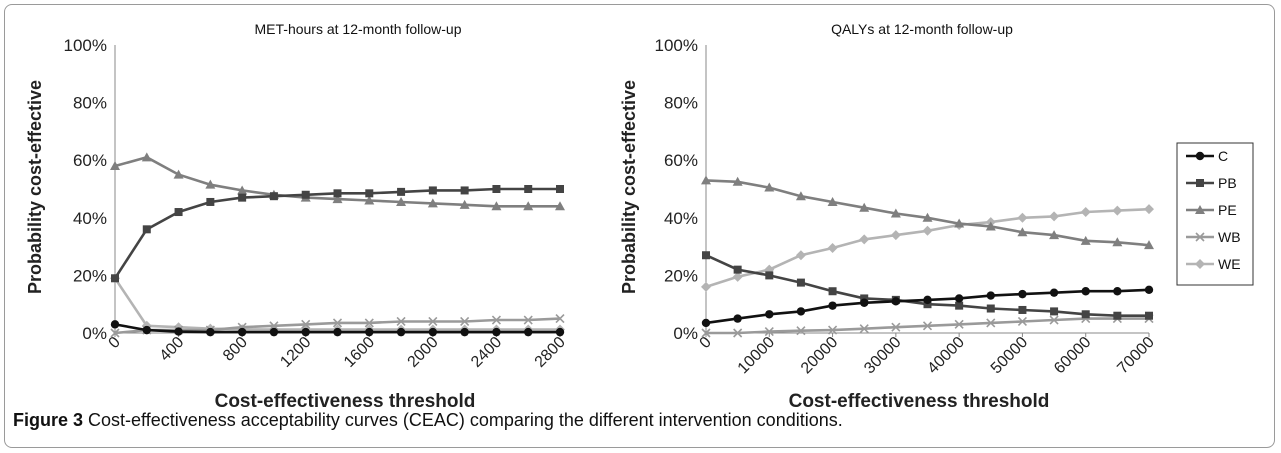 This screenshot has height=453, width=1281. Describe the element at coordinates (486, 352) in the screenshot. I see `chart-1-x-tick-label: 2400` at that location.